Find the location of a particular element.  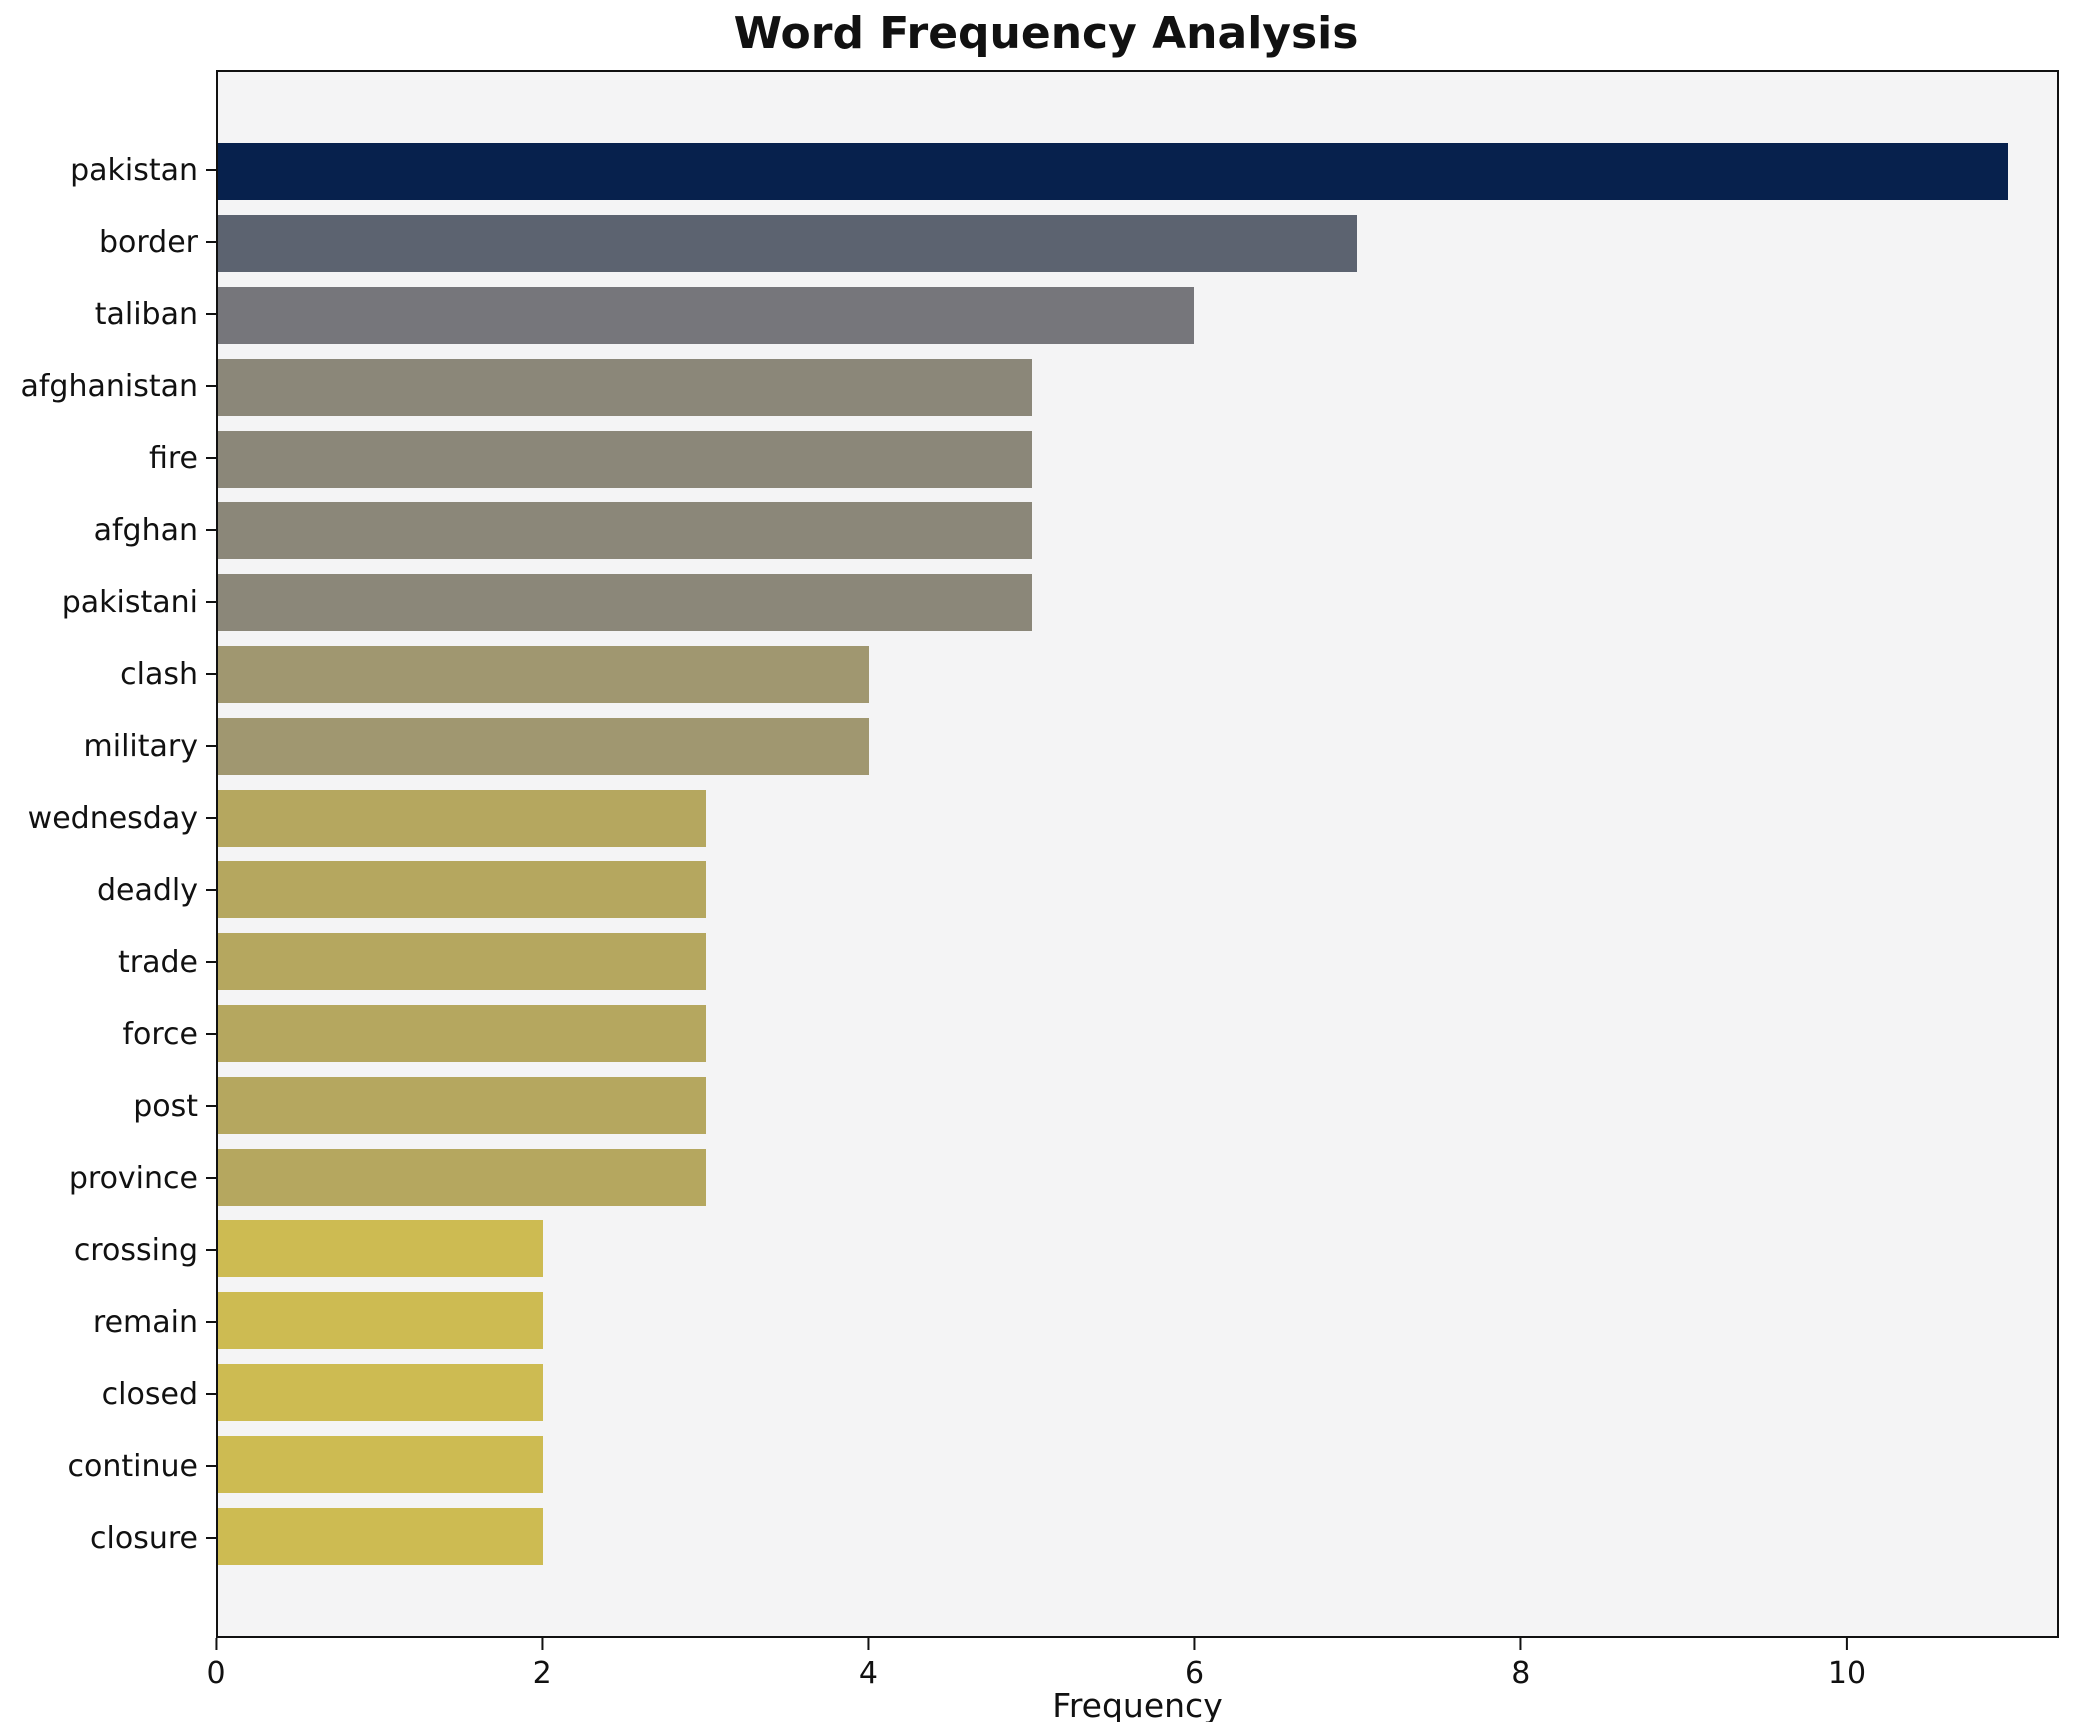

y-tick-fire: fire is located at coordinates (108, 458).